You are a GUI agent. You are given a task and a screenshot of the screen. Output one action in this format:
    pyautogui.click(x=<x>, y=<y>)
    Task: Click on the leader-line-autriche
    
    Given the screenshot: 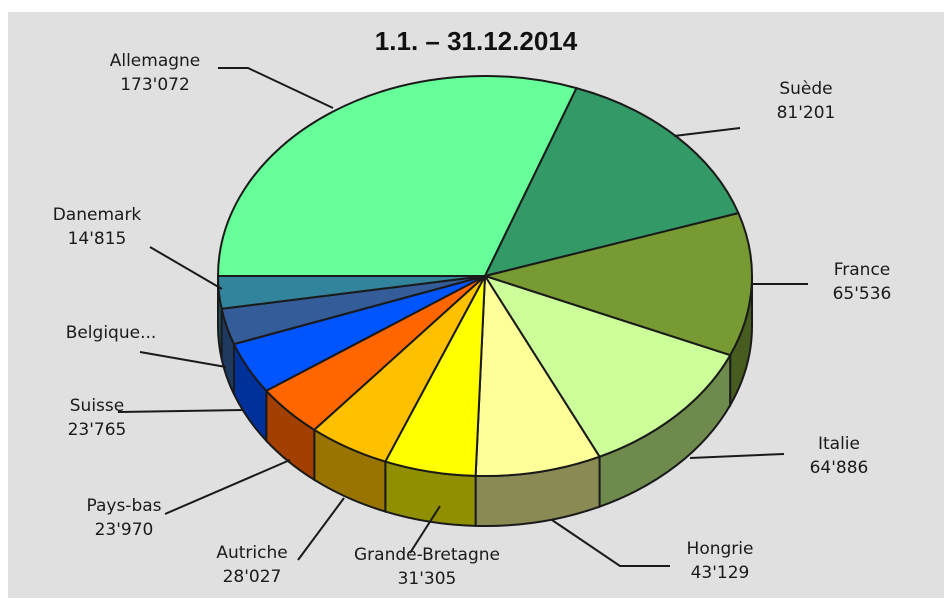 What is the action you would take?
    pyautogui.click(x=321, y=529)
    